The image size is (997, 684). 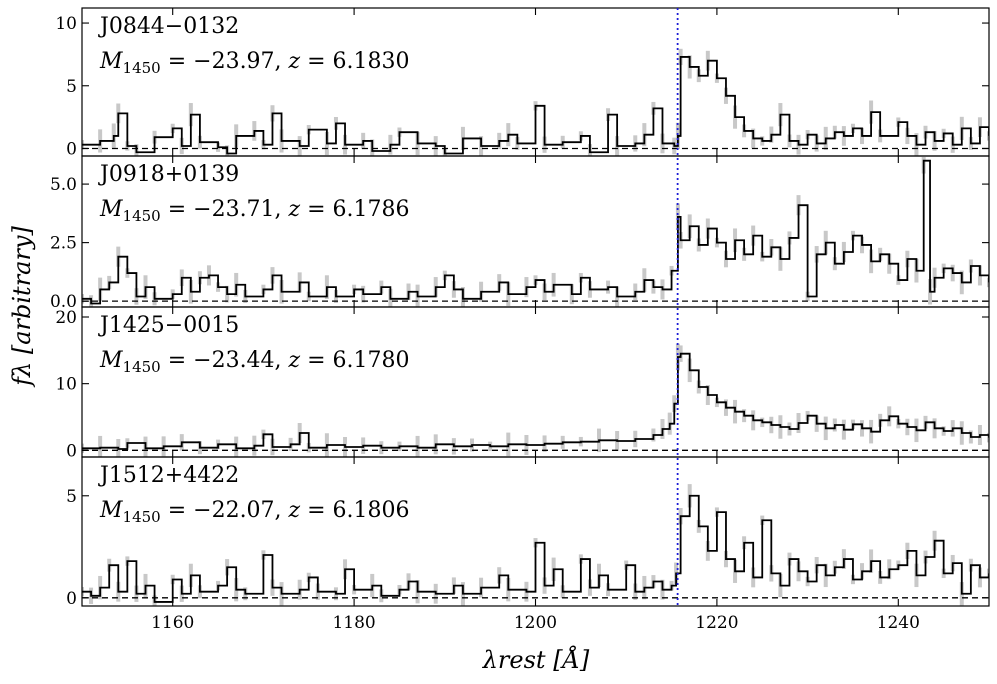 I want to click on panel-plot-area, so click(x=535, y=102).